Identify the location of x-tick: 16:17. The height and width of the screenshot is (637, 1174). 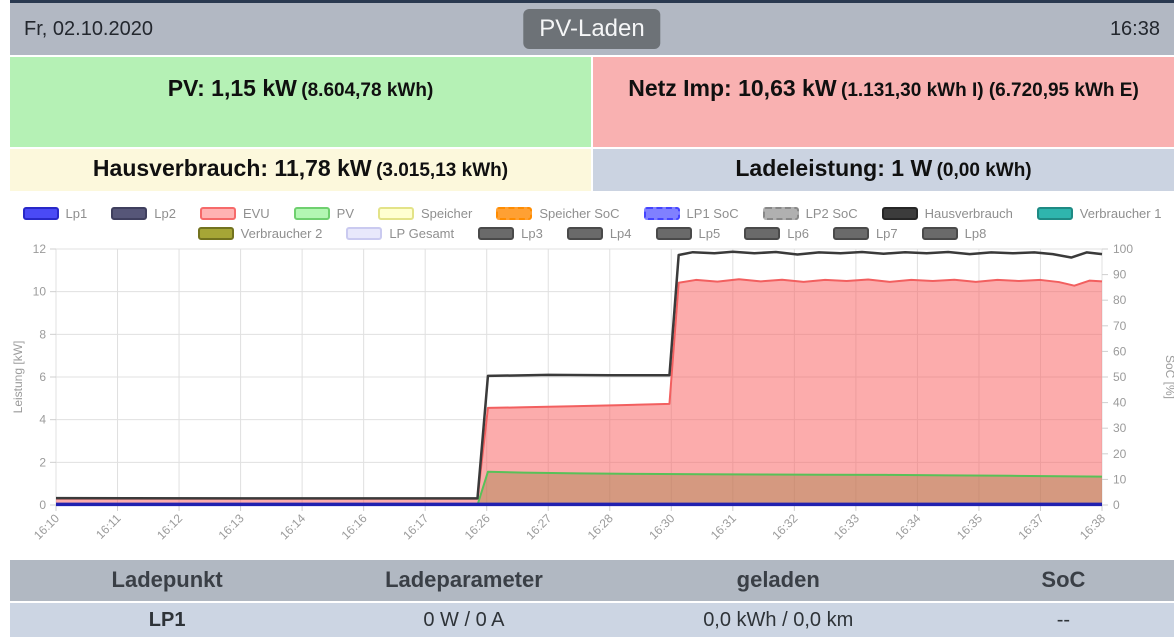
(415, 526).